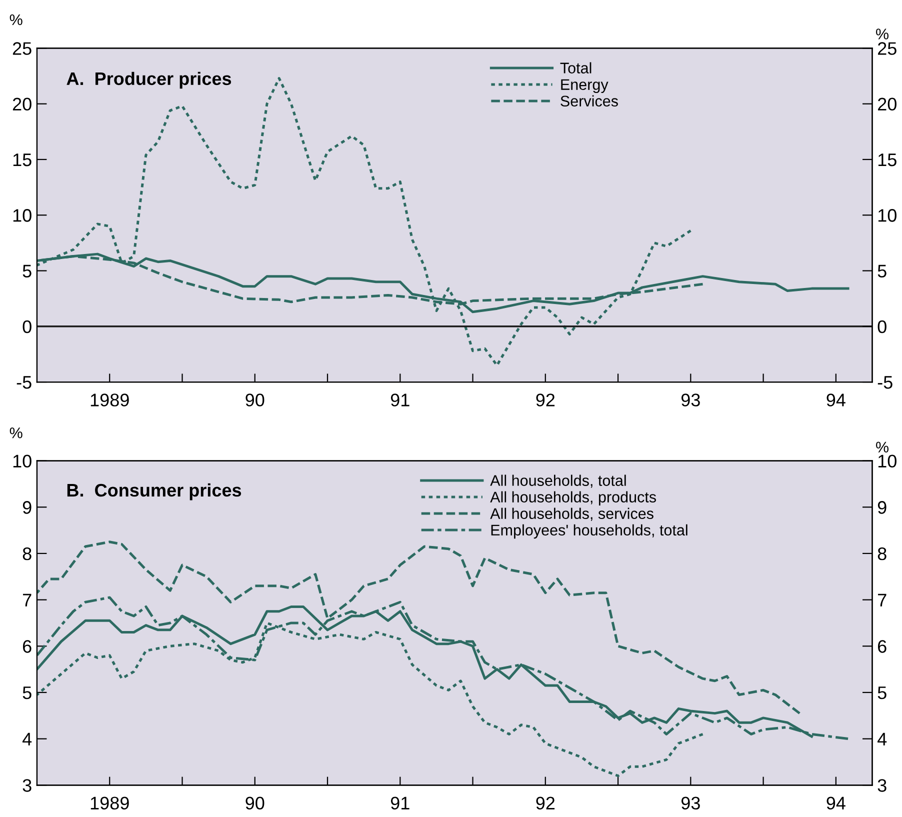  Describe the element at coordinates (885, 382) in the screenshot. I see `y2-tick-label: -5` at that location.